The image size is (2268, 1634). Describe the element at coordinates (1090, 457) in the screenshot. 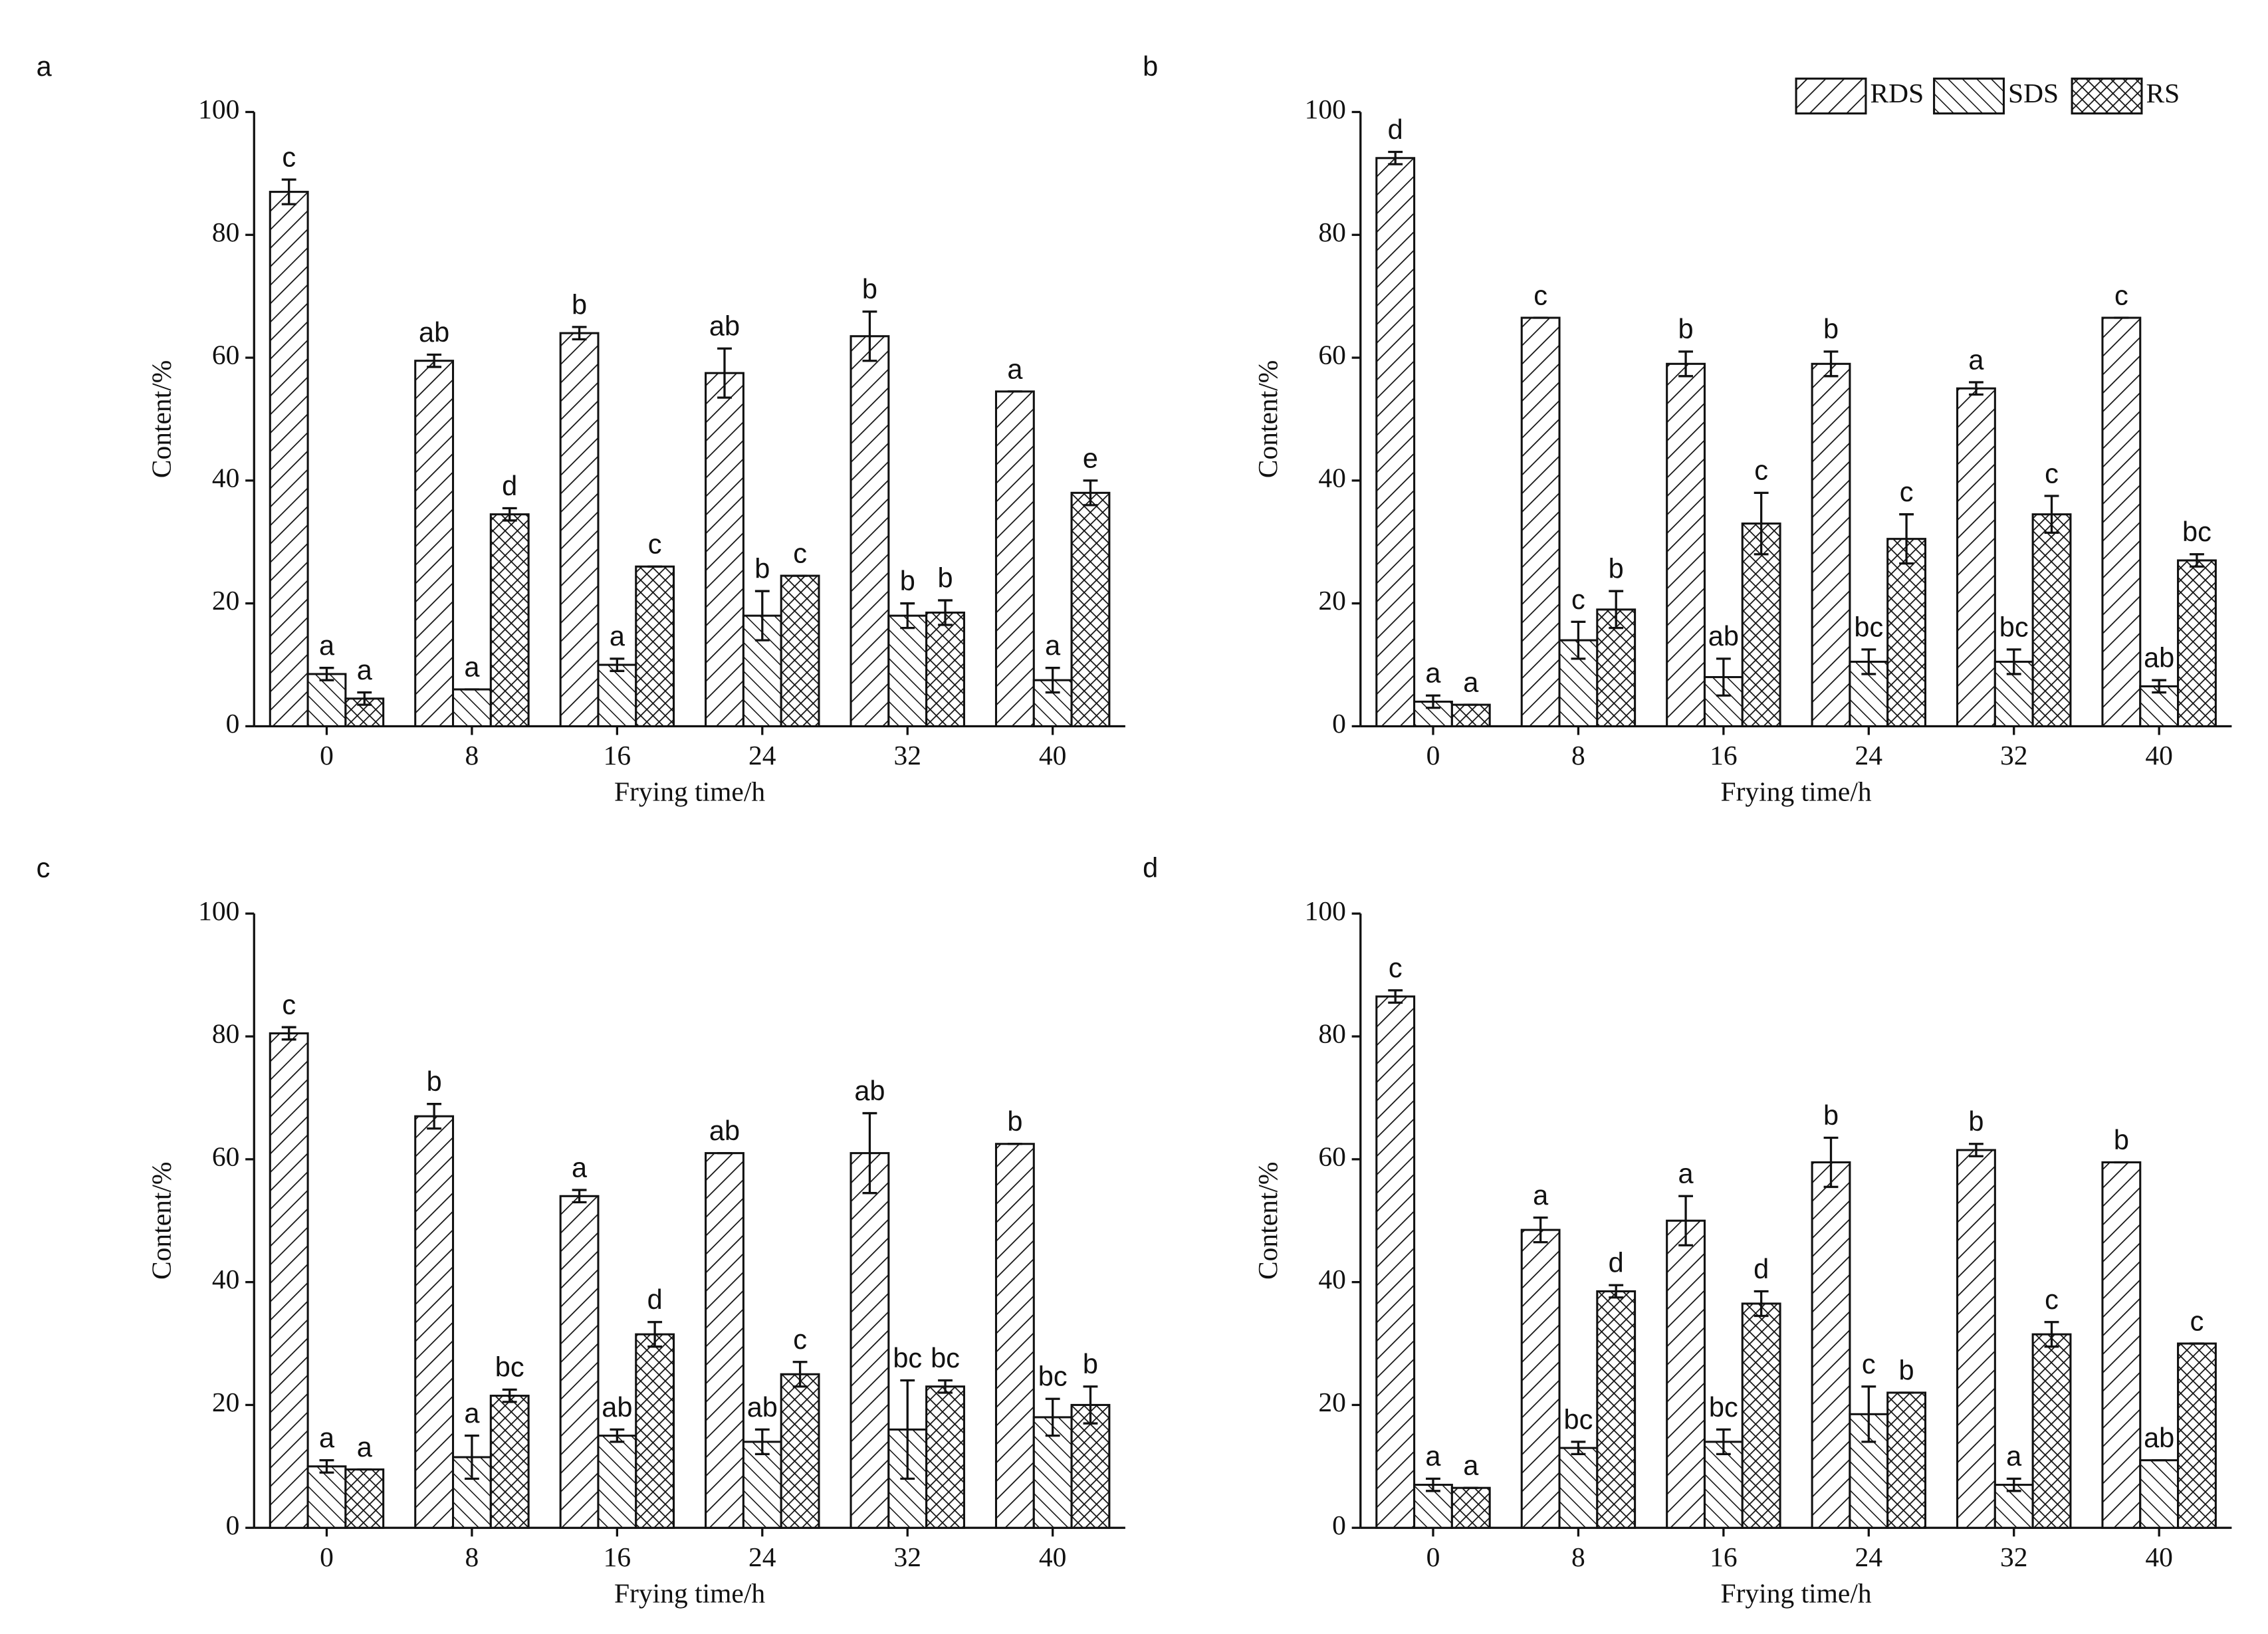

I see `significance-letter: e` at that location.